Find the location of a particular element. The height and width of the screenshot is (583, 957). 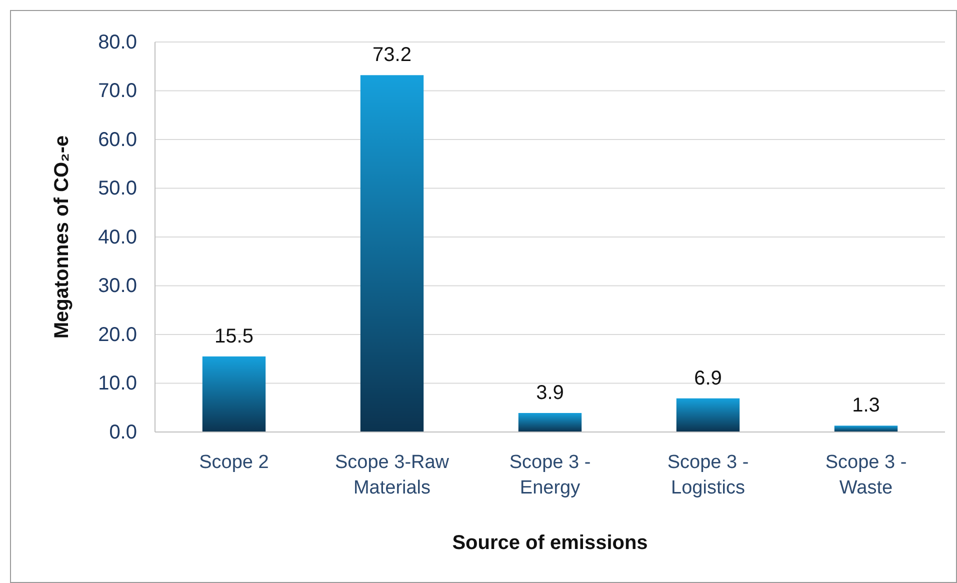

y-axis-title: Megatonnes of CO₂-e is located at coordinates (62, 237).